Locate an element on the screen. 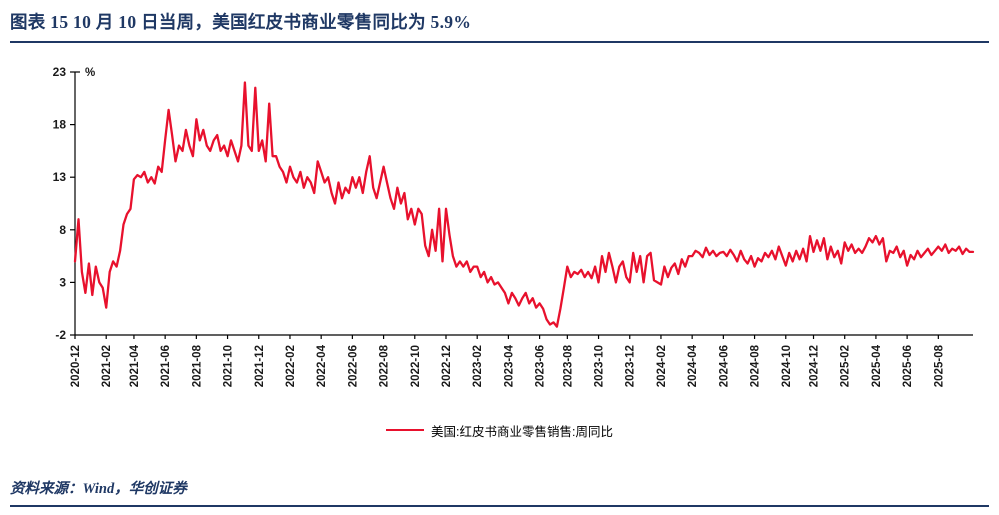 The height and width of the screenshot is (515, 999). x-tick-label: 2022-02 is located at coordinates (291, 366).